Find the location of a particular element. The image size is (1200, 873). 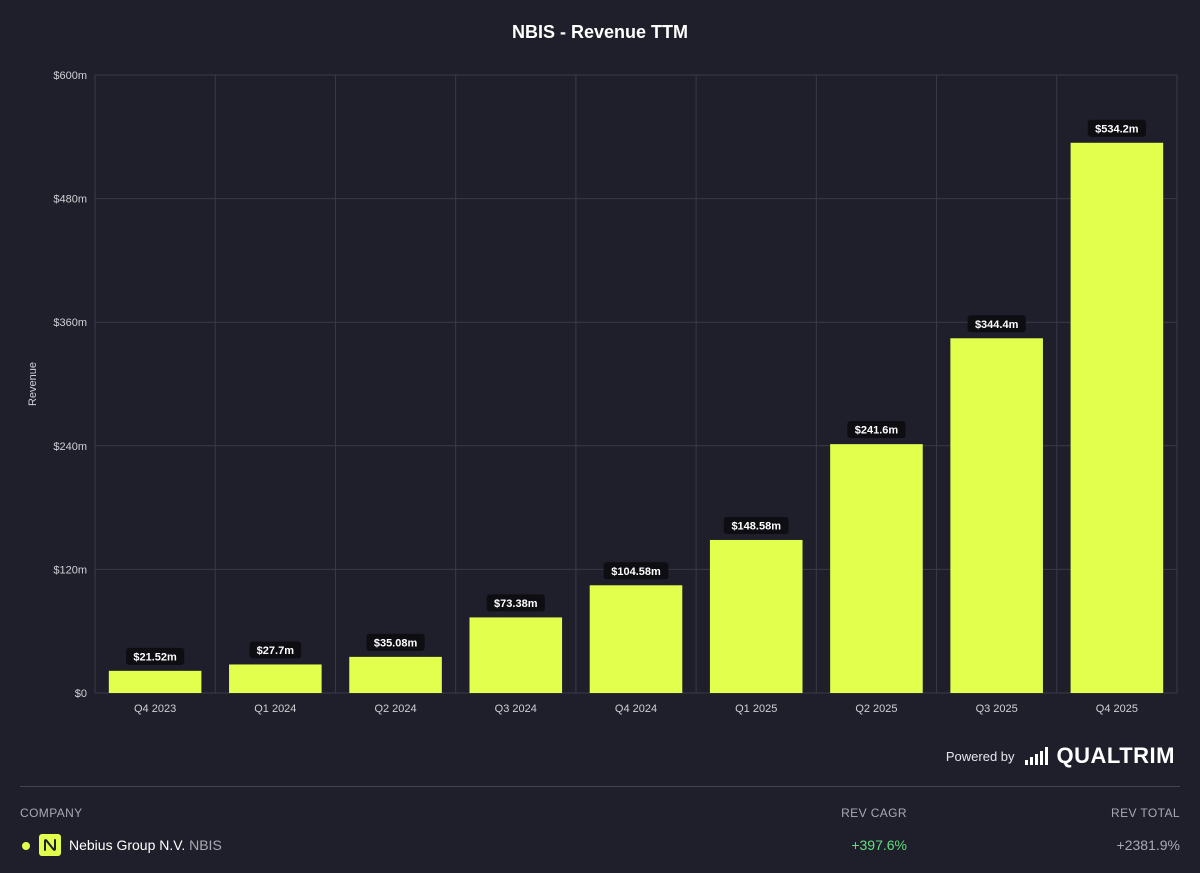

series-color-dot is located at coordinates (26, 846).